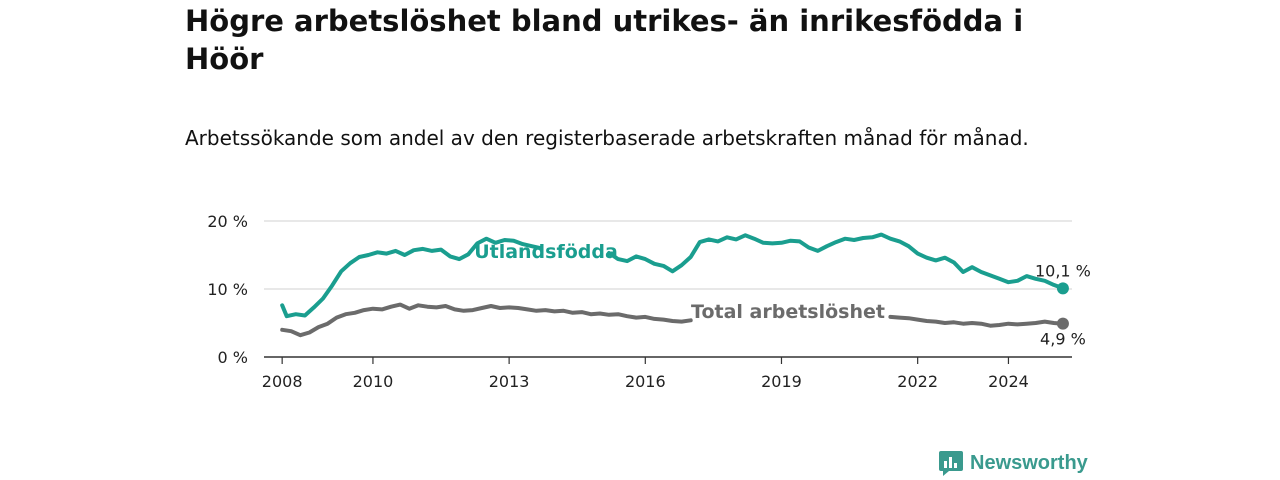 This screenshot has width=1280, height=480. What do you see at coordinates (1063, 270) in the screenshot?
I see `end-value-label: 10,1 %` at bounding box center [1063, 270].